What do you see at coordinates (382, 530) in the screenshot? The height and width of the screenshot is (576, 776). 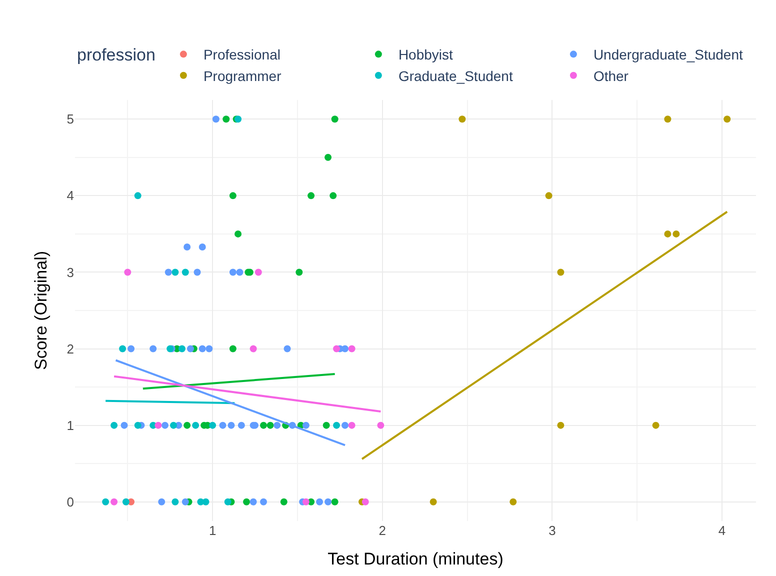 I see `x-tick-label: 2` at bounding box center [382, 530].